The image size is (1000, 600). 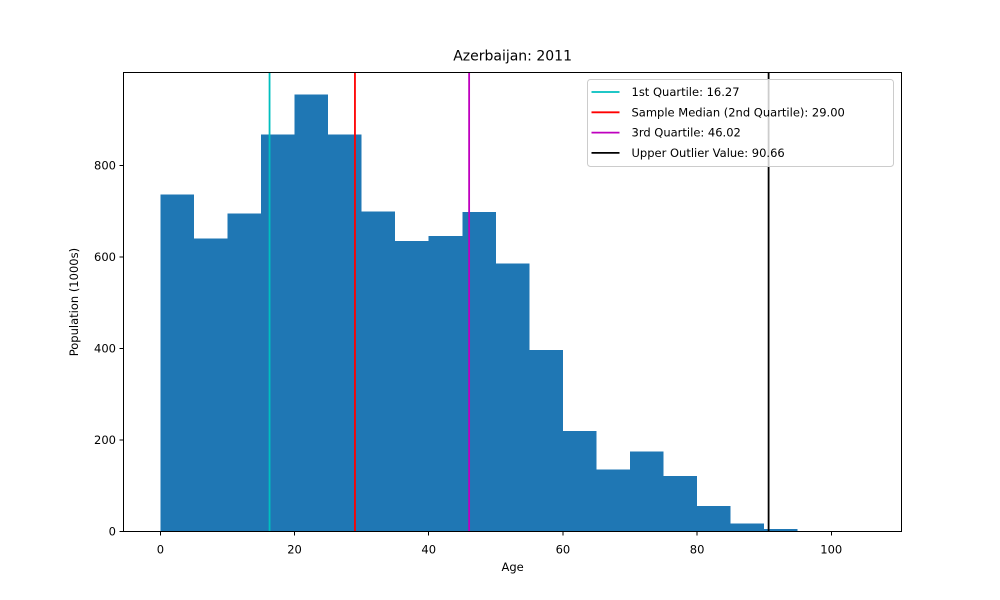 What do you see at coordinates (697, 550) in the screenshot?
I see `x-tick-label: 80` at bounding box center [697, 550].